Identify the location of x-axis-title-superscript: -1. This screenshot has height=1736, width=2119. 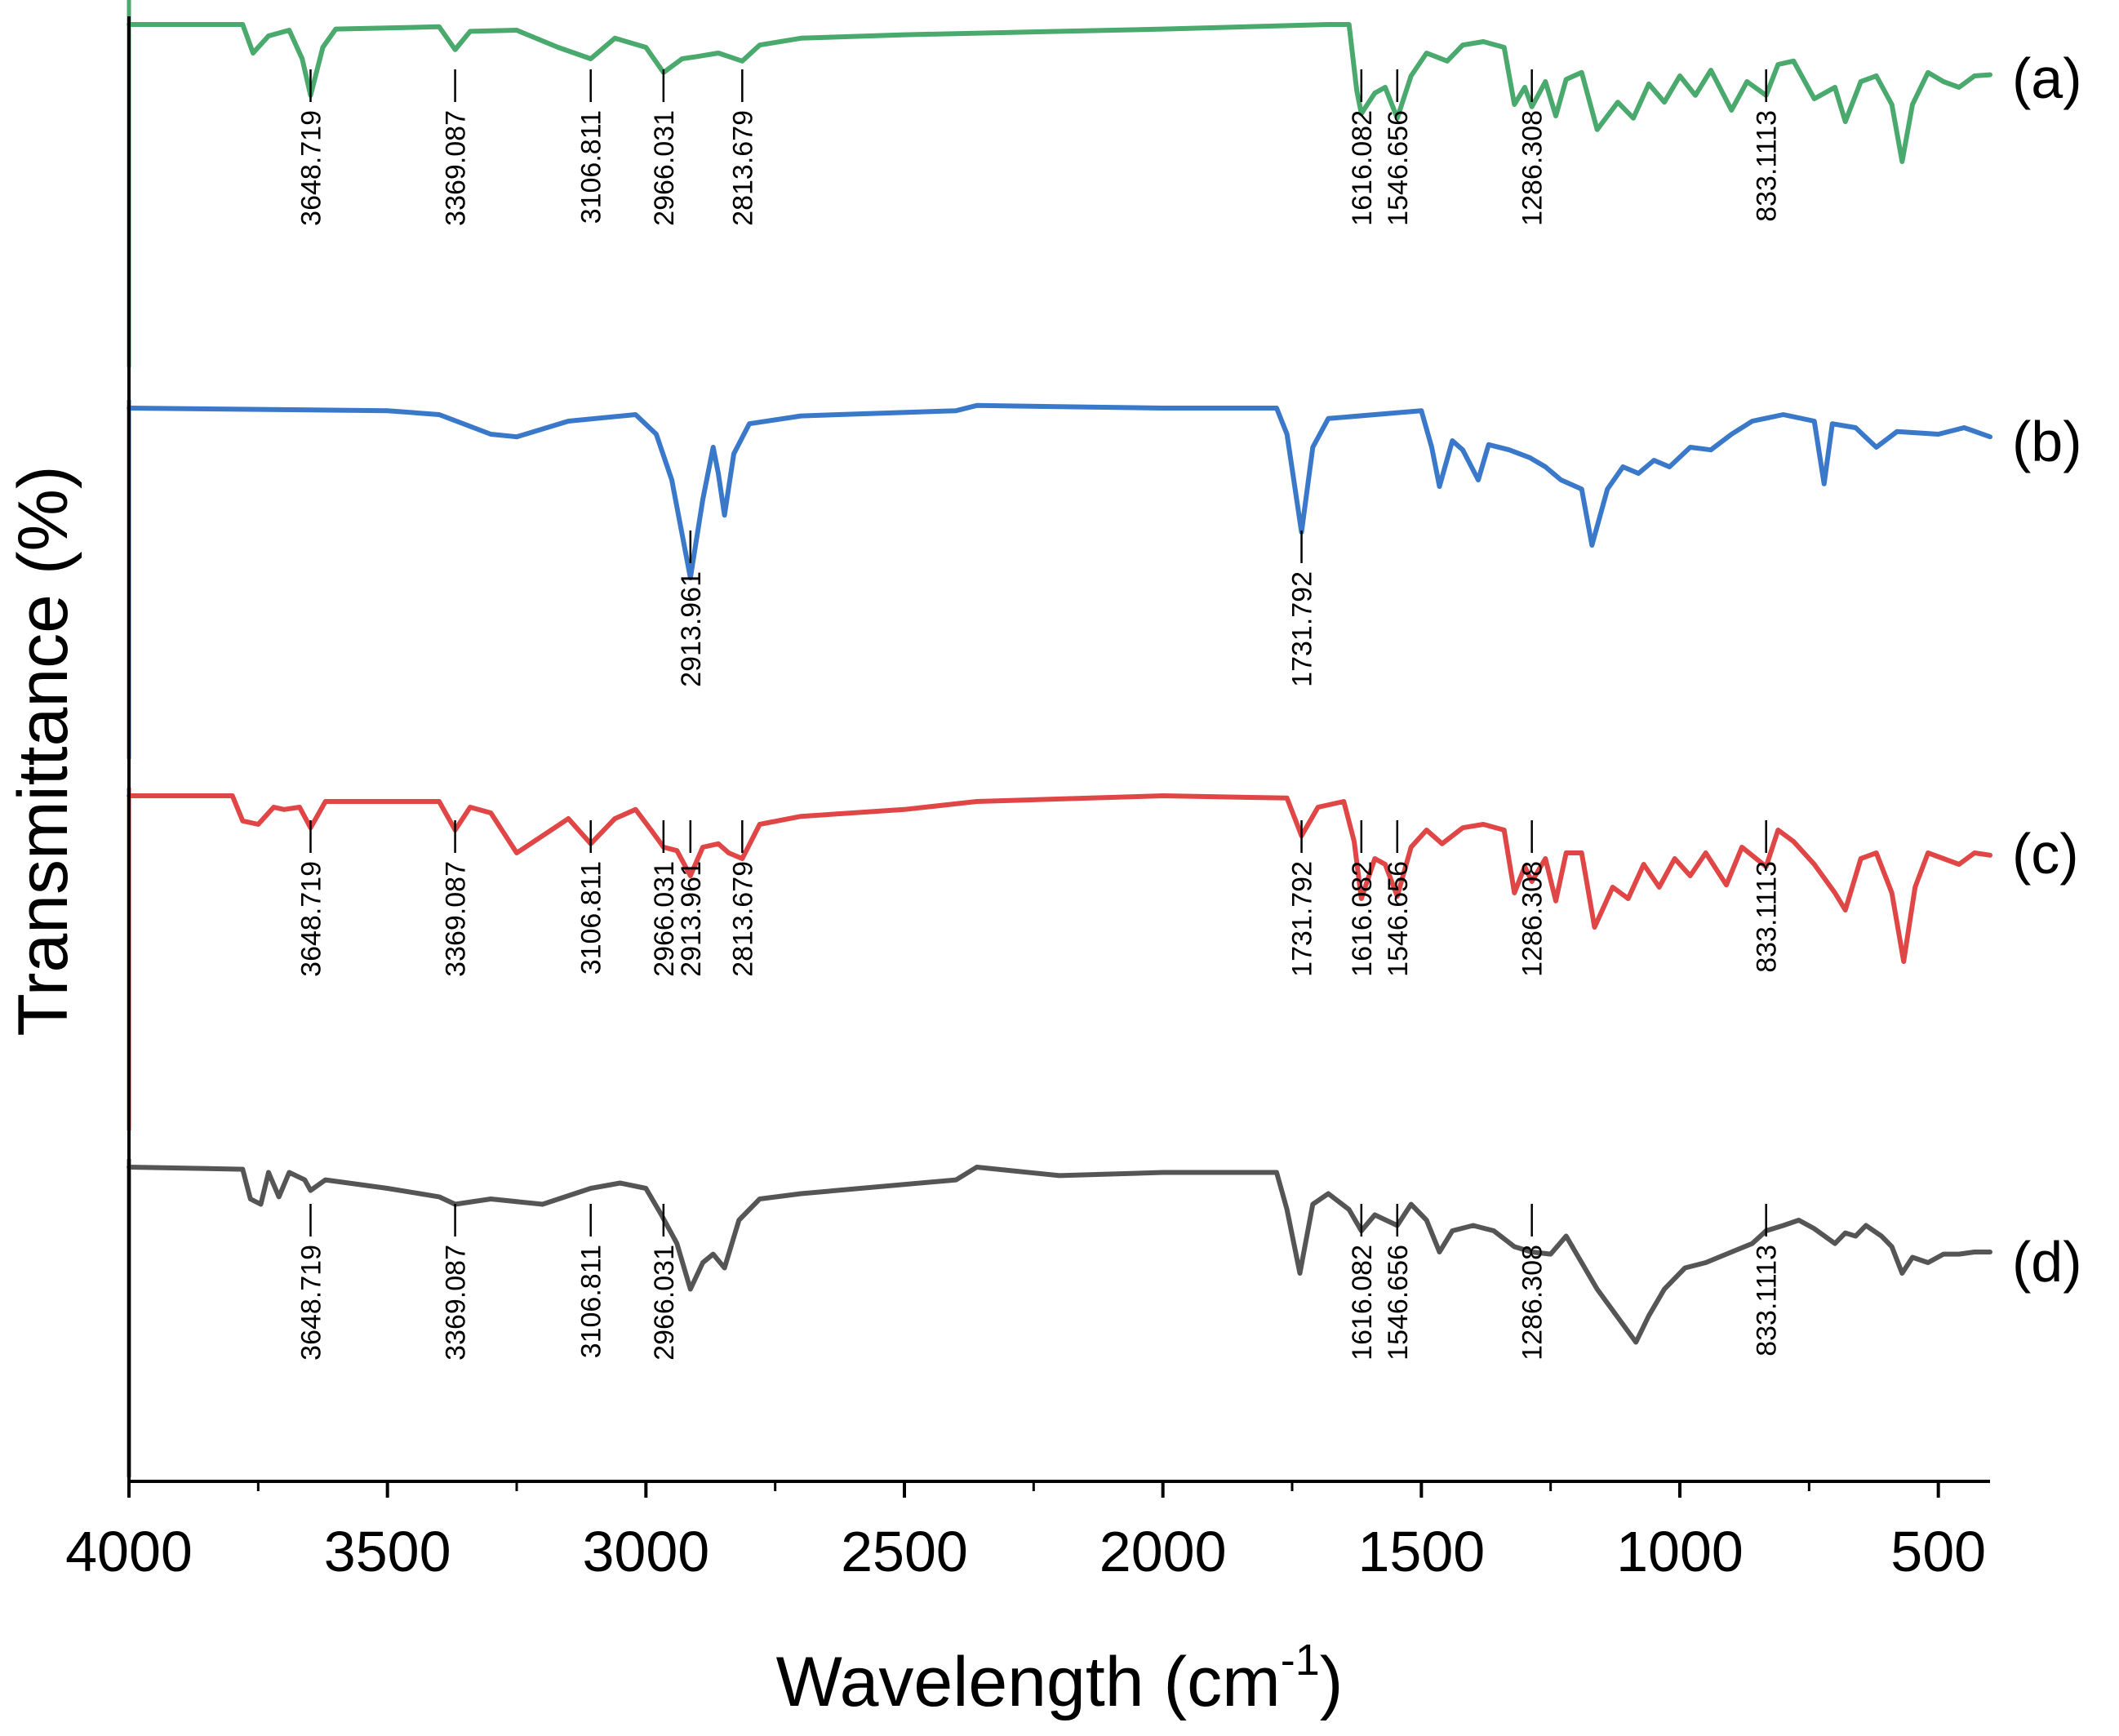
(1300, 1660).